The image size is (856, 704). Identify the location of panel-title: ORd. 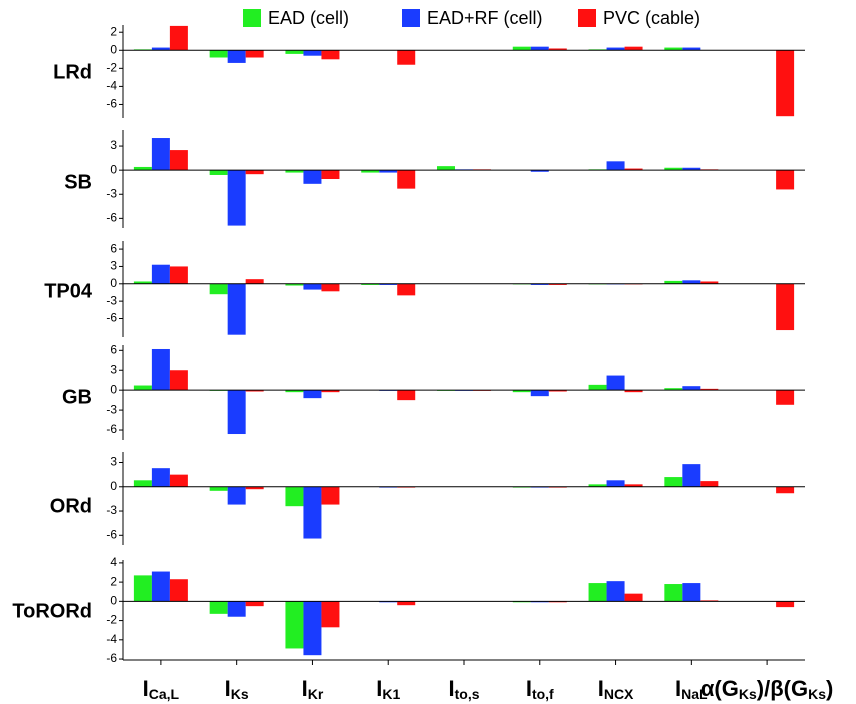
(71, 506).